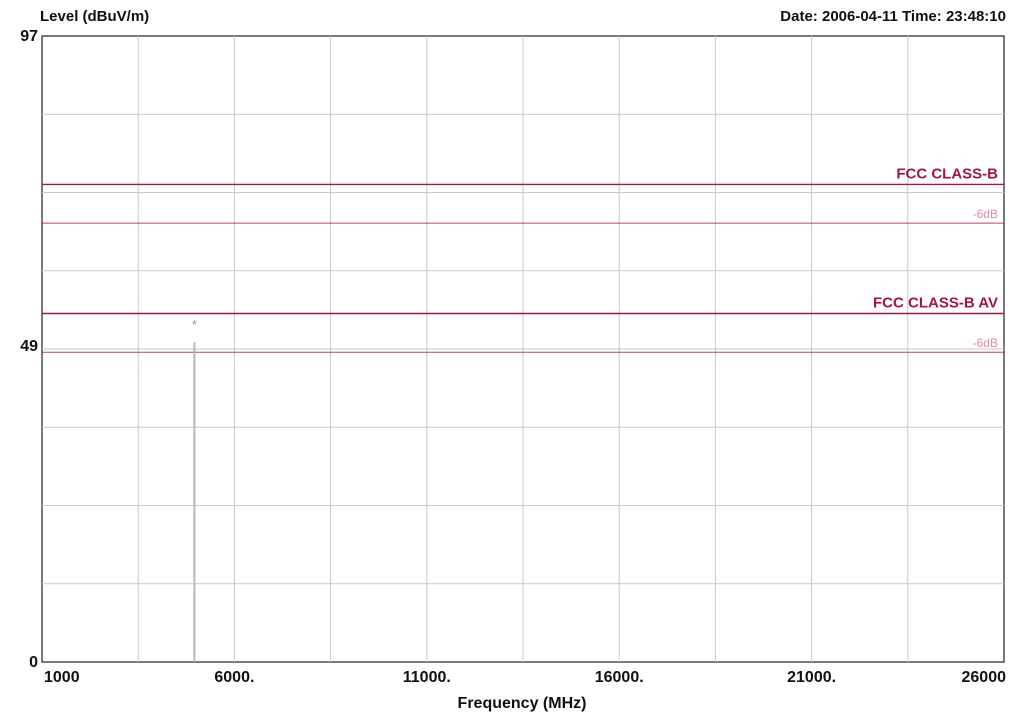  I want to click on x-tick-label: 1000, so click(62, 677).